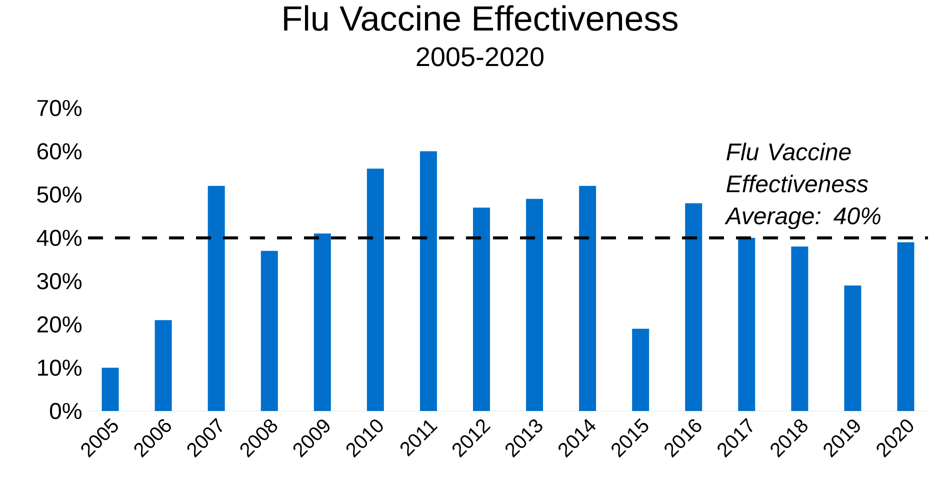  What do you see at coordinates (59, 194) in the screenshot?
I see `y-tick-label: 50%` at bounding box center [59, 194].